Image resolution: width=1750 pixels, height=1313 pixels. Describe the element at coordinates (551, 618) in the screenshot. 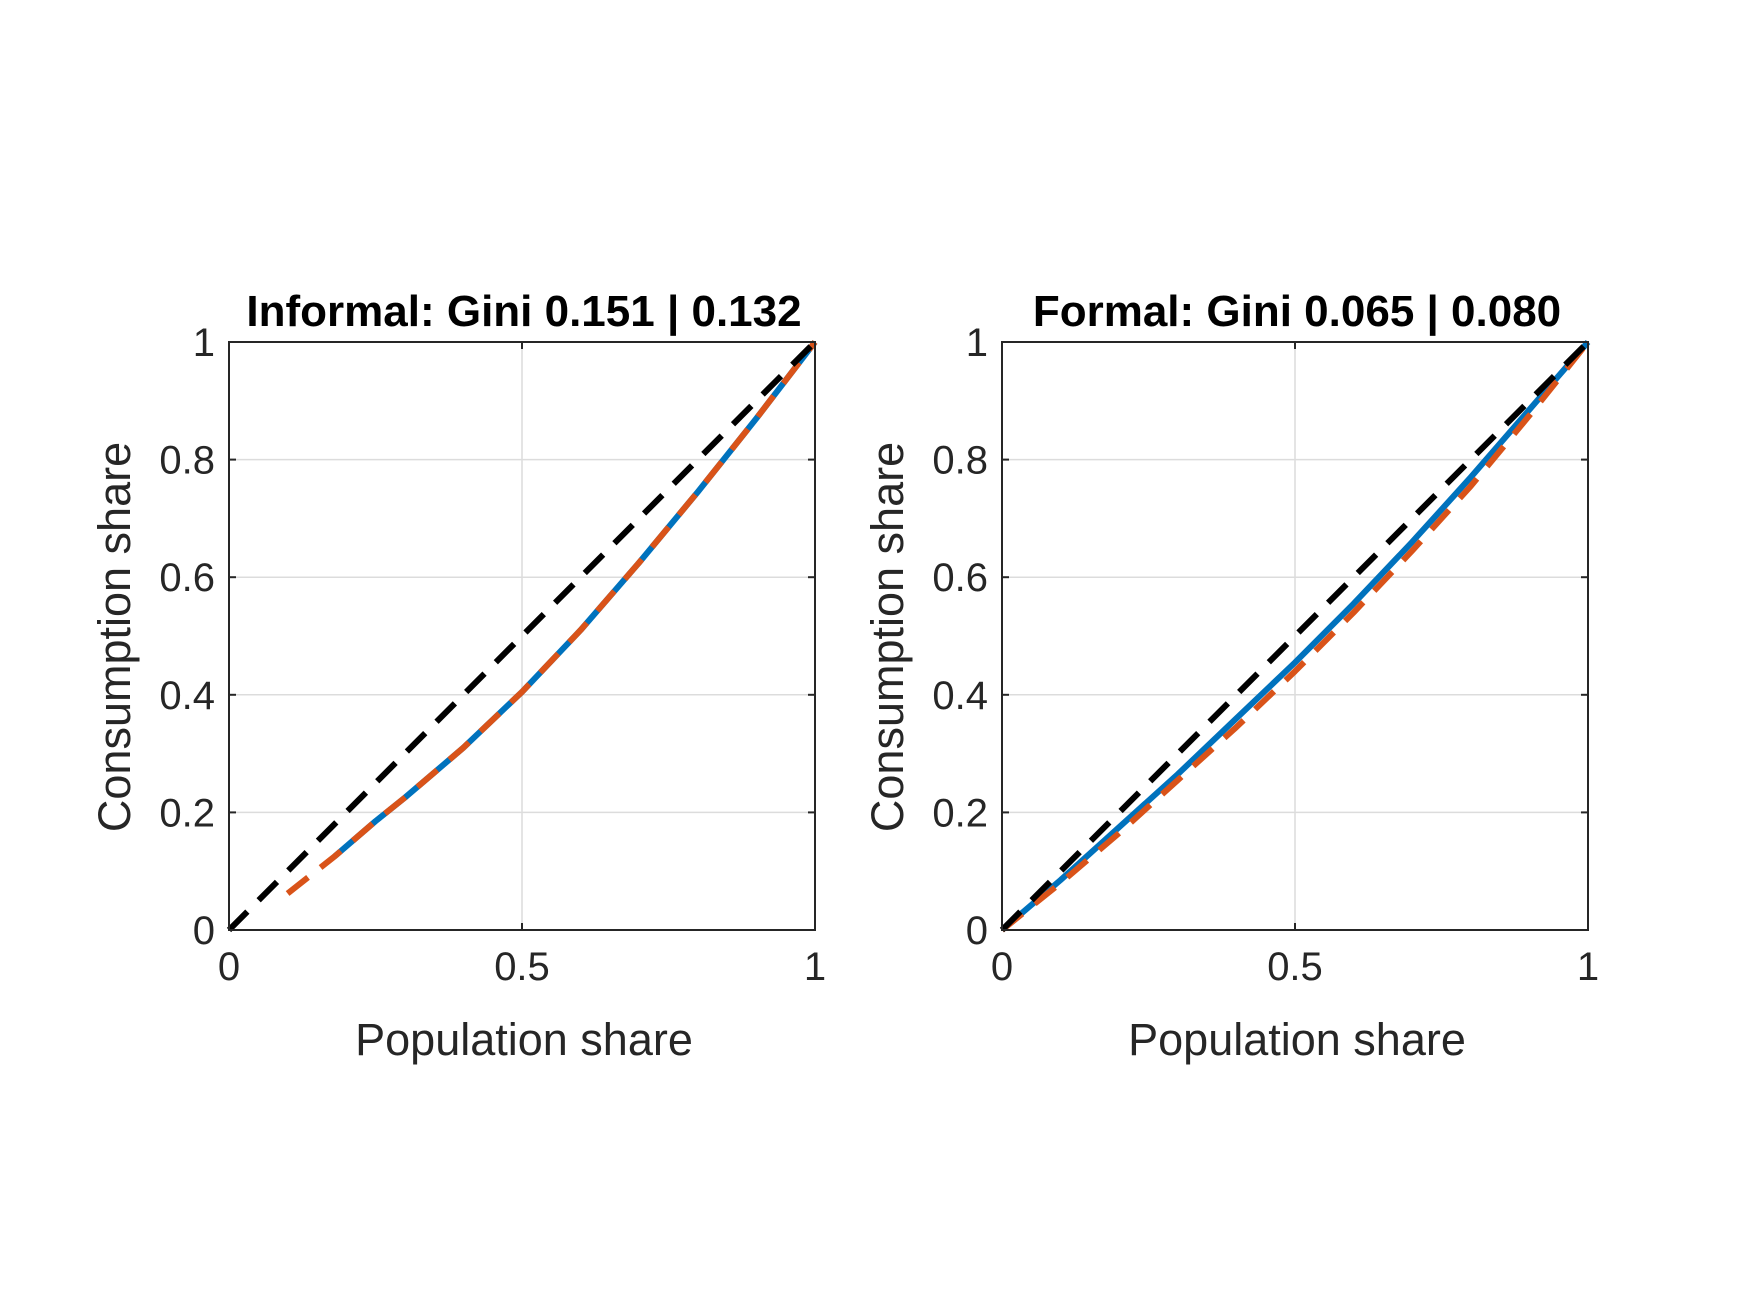

I see `lorenz-curve-dashed` at that location.